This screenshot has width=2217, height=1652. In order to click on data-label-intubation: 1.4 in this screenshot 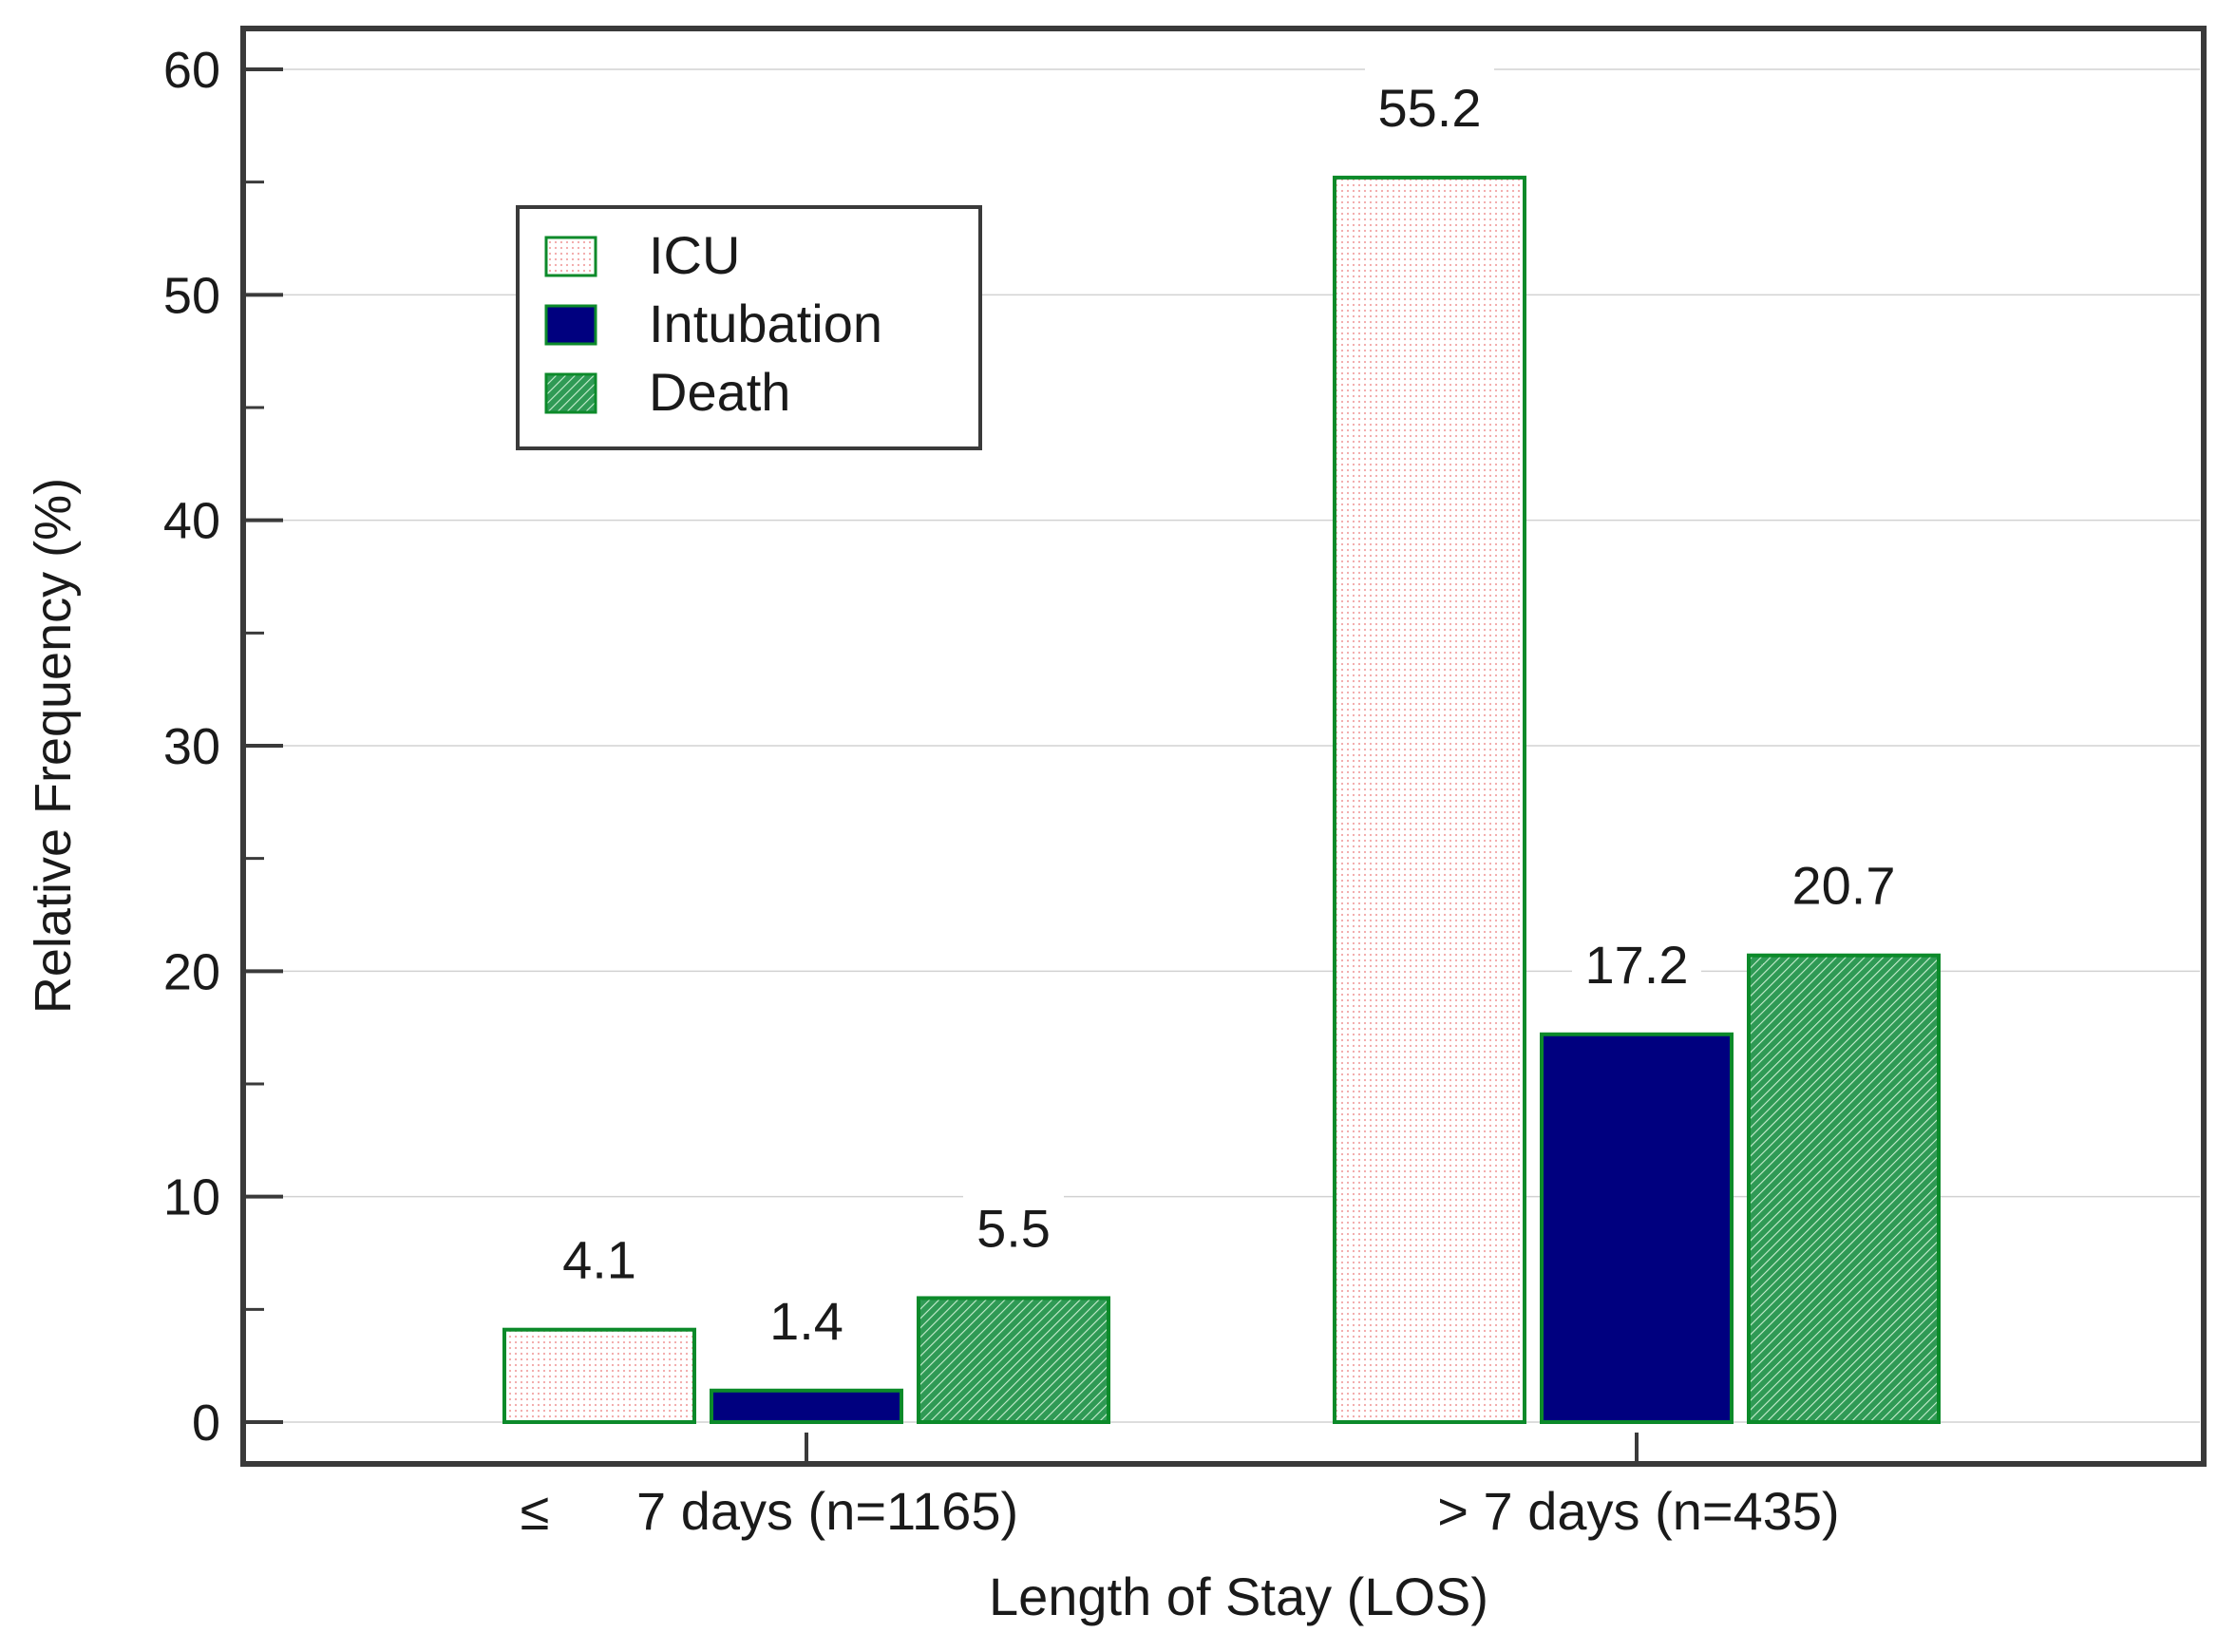, I will do `click(806, 1321)`.